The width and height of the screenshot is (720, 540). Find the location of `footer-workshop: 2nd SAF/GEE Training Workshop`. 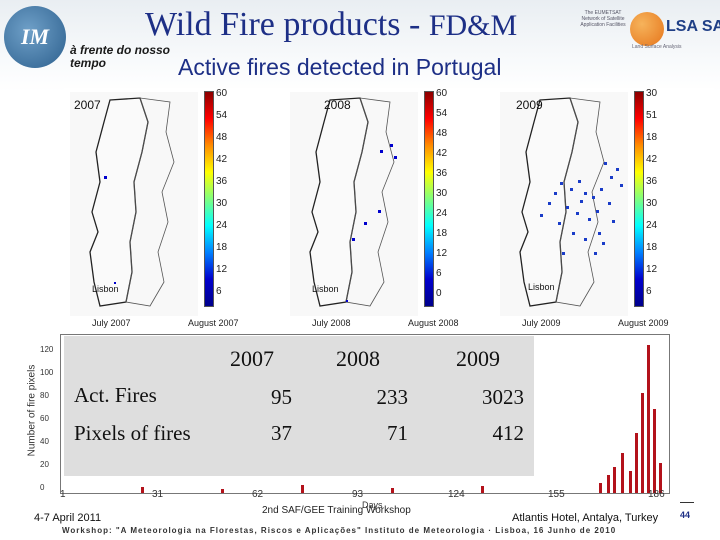

footer-workshop: 2nd SAF/GEE Training Workshop is located at coordinates (336, 510).